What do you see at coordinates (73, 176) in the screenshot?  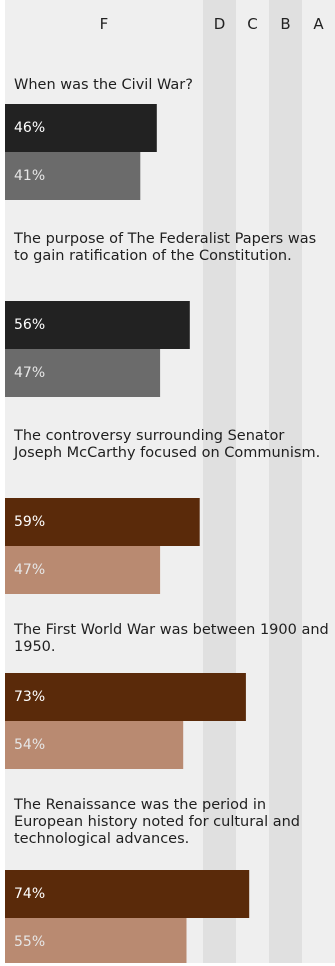 I see `bar-1-secondary` at bounding box center [73, 176].